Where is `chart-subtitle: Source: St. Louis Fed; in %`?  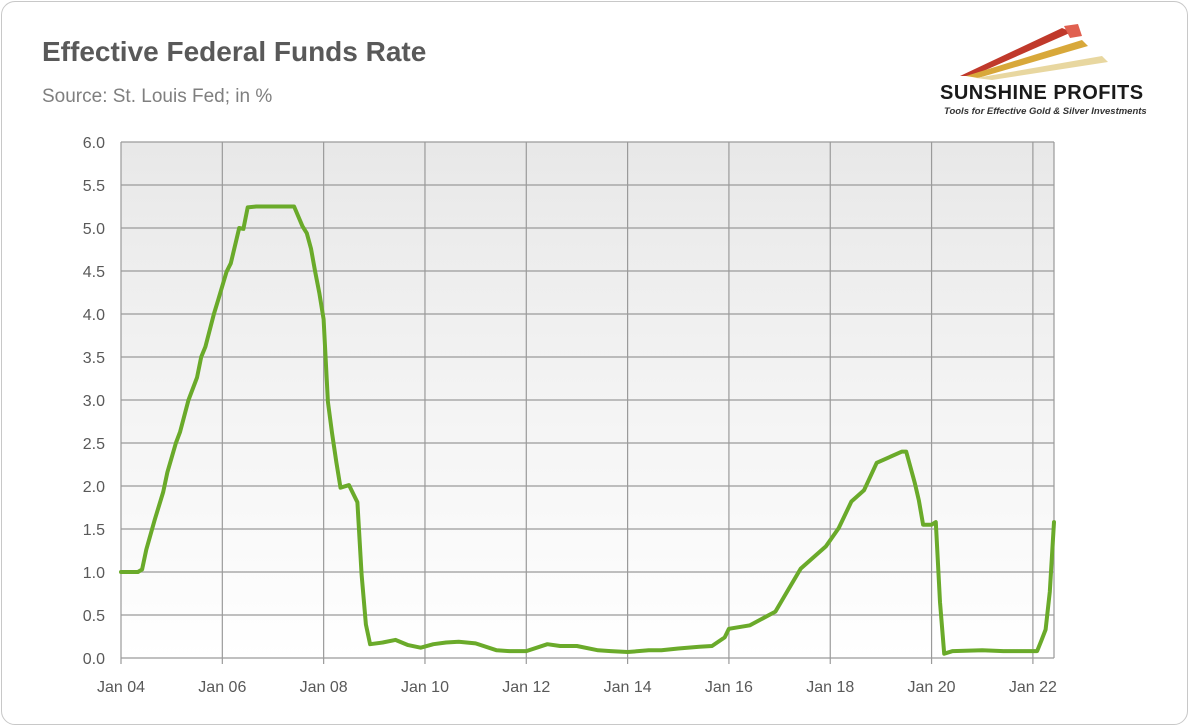 chart-subtitle: Source: St. Louis Fed; in % is located at coordinates (157, 96).